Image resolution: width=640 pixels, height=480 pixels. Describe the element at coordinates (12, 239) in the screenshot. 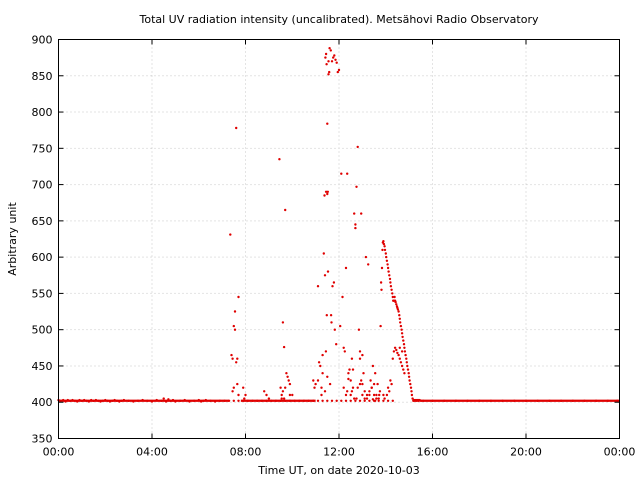

I see `y-axis-title: Arbitrary unit` at that location.